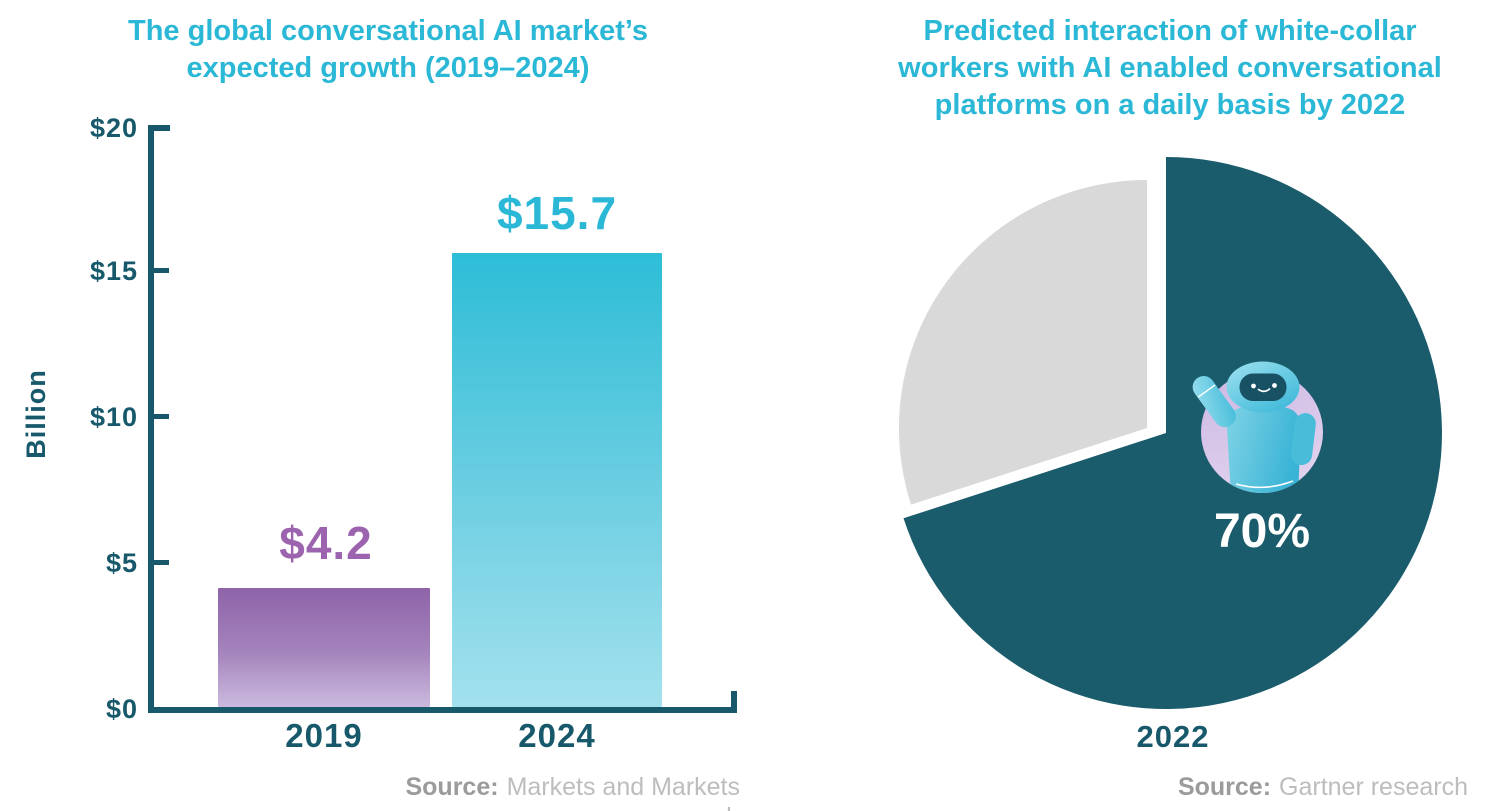 This screenshot has width=1502, height=811. I want to click on x-label-2019: 2019, so click(324, 735).